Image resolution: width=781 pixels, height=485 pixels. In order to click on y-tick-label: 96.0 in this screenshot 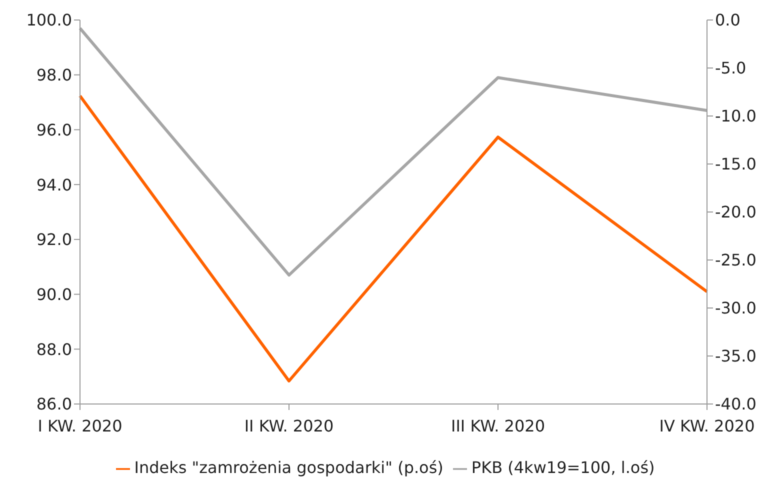, I will do `click(54, 130)`.